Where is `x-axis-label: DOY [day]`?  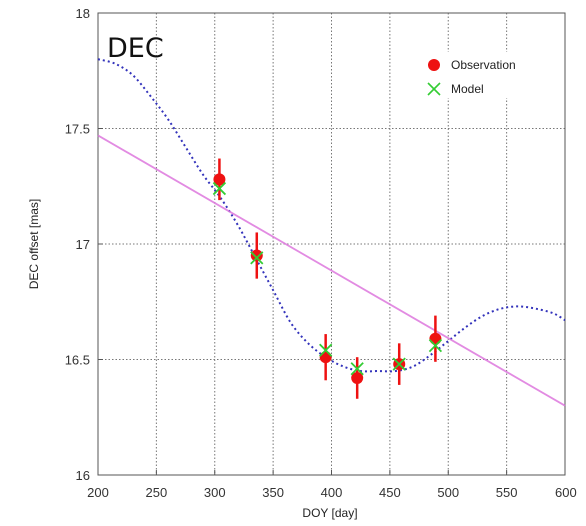 x-axis-label: DOY [day] is located at coordinates (329, 513).